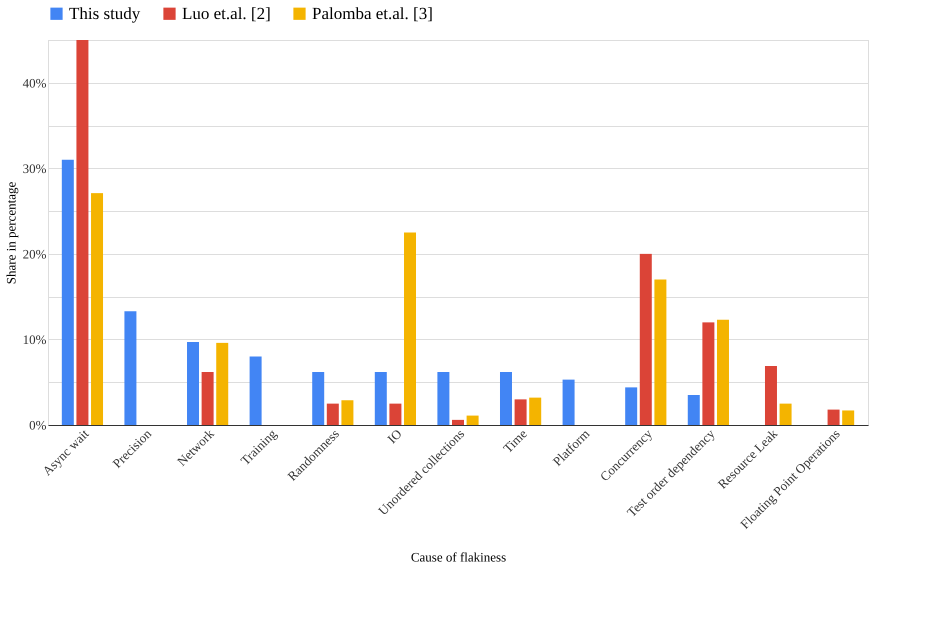 Image resolution: width=927 pixels, height=637 pixels. What do you see at coordinates (34, 168) in the screenshot?
I see `y-tick-label: 30%` at bounding box center [34, 168].